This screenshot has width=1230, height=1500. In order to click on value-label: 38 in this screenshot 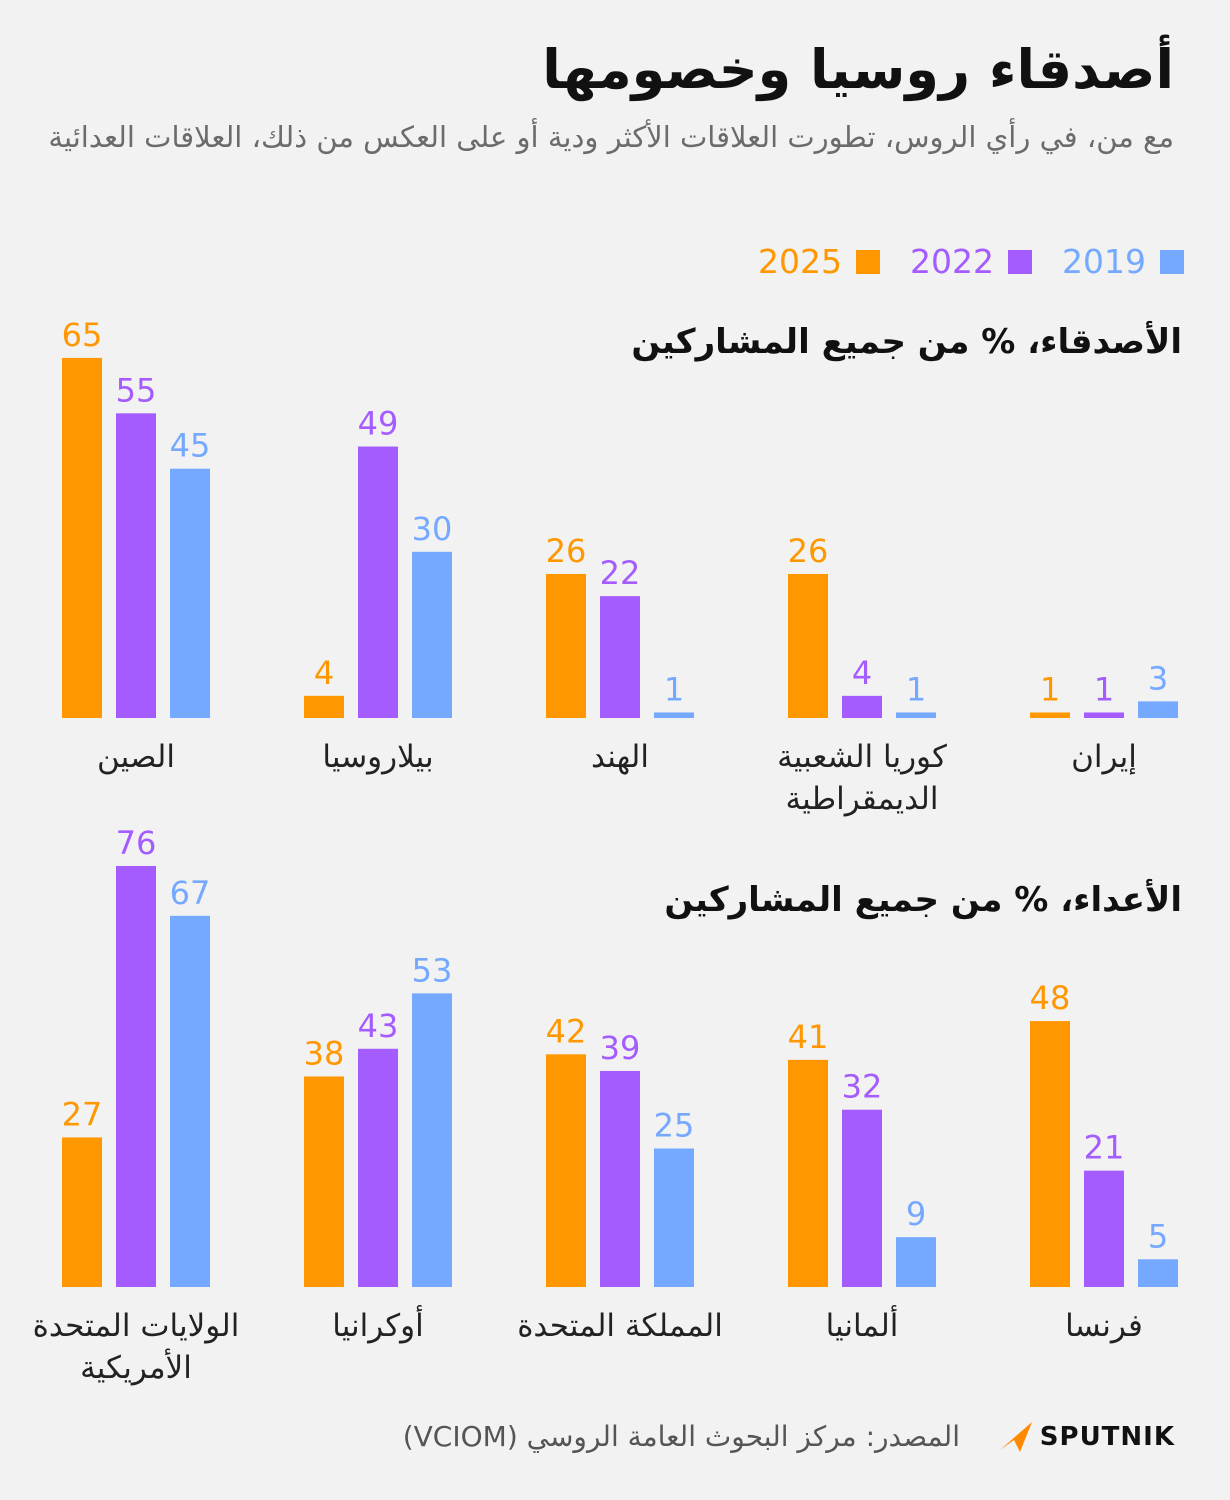, I will do `click(324, 1053)`.